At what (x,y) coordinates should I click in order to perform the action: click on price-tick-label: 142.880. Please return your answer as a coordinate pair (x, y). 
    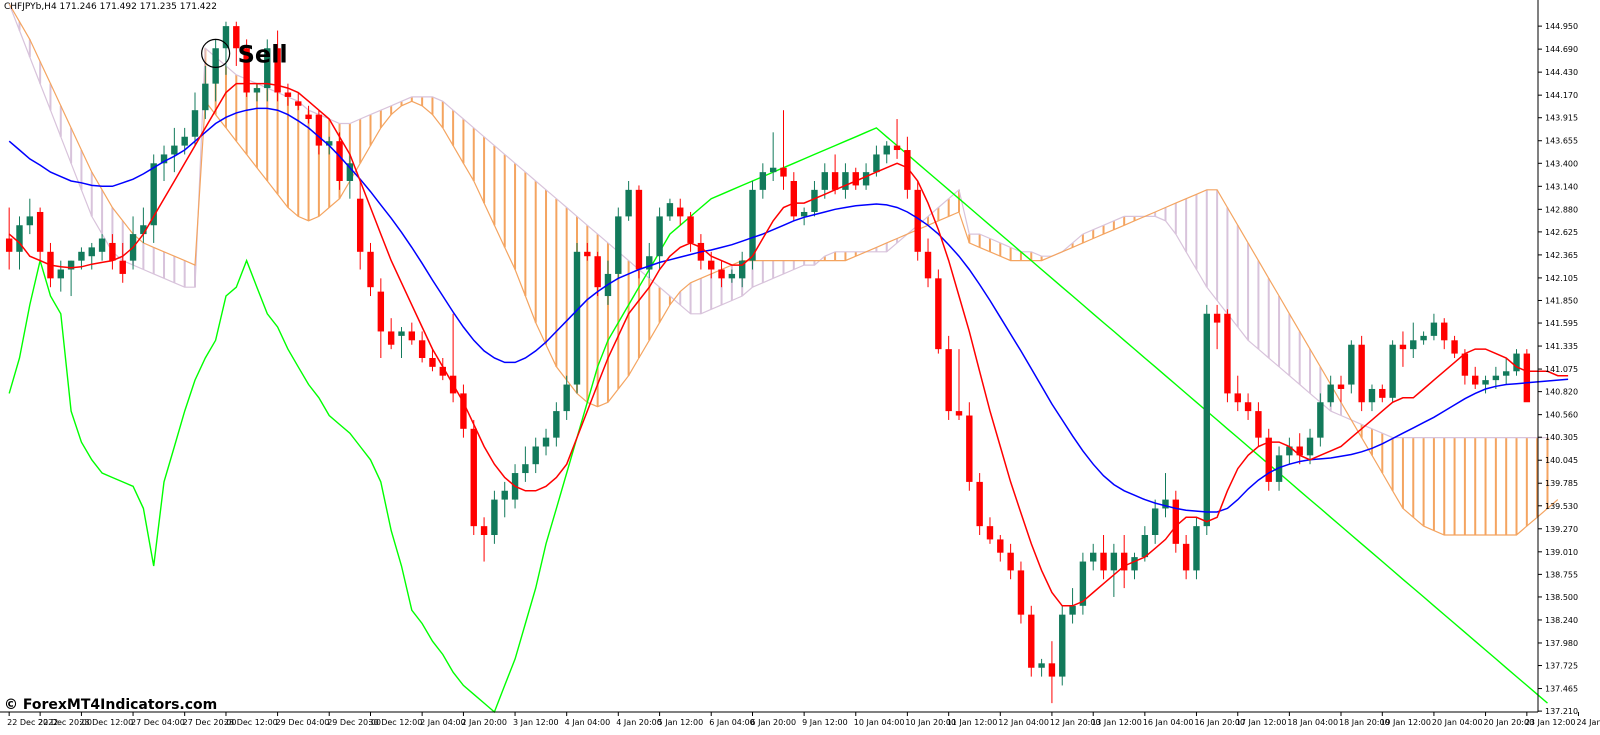
    Looking at the image, I should click on (1561, 209).